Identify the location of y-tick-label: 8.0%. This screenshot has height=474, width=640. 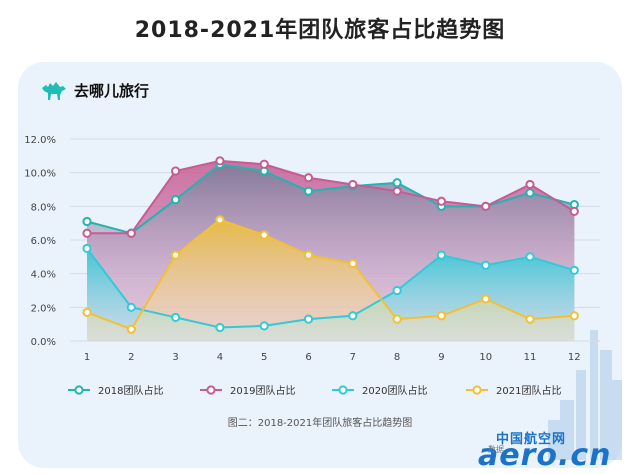
(43, 207).